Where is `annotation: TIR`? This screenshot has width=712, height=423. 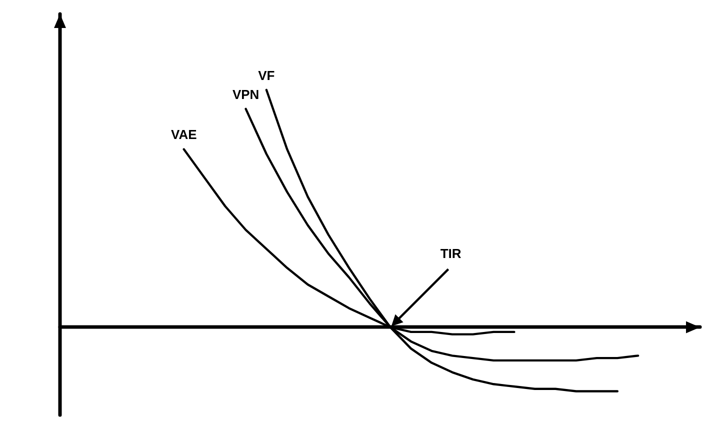
annotation: TIR is located at coordinates (451, 254).